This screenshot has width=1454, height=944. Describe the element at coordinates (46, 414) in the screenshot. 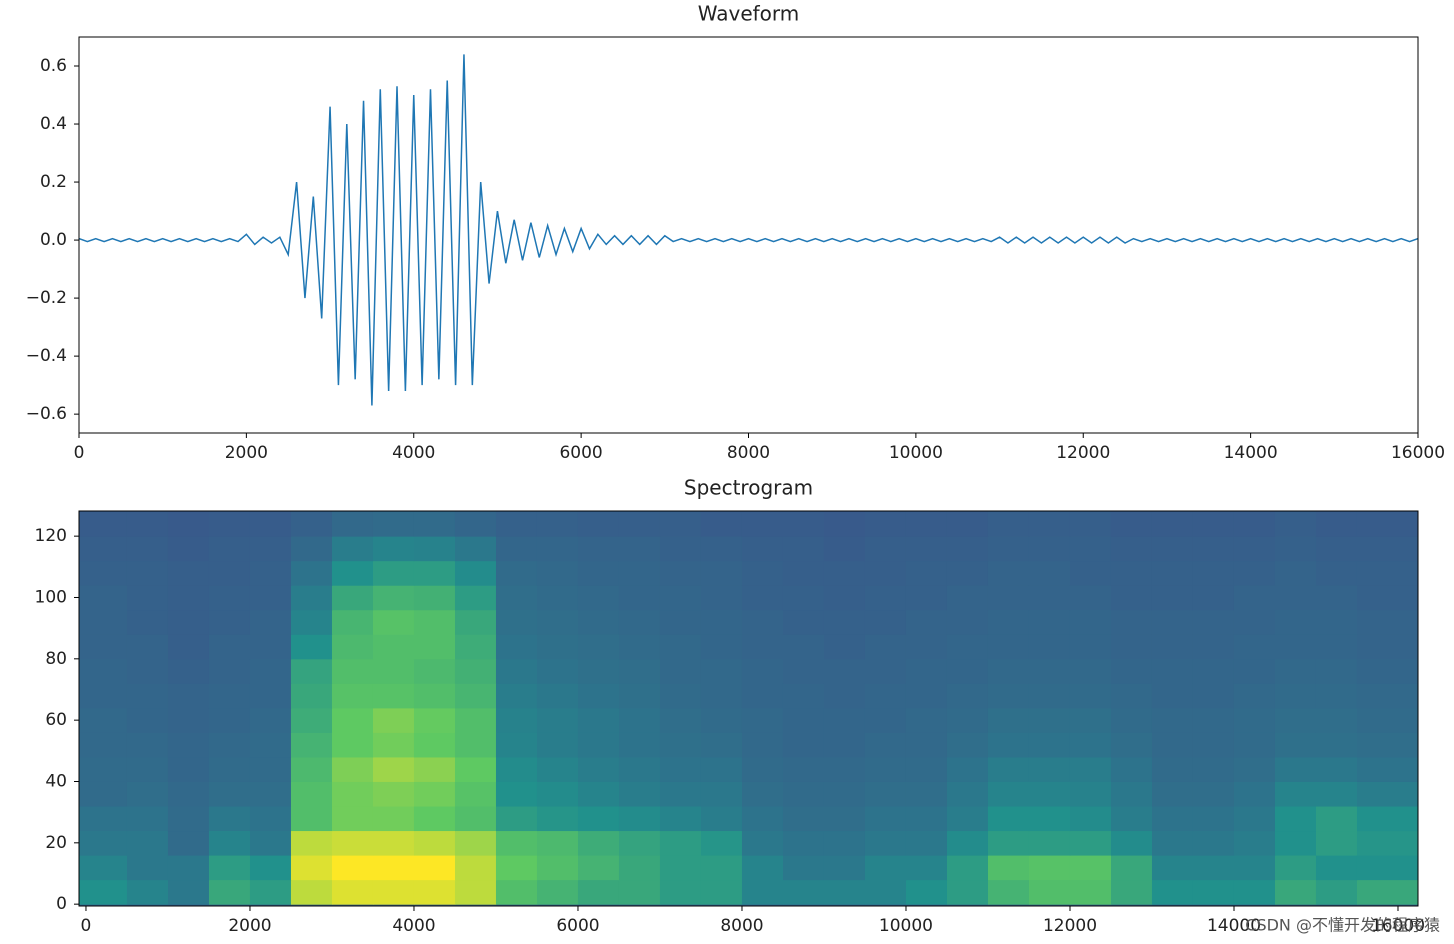

I see `y-tick-label: −0.6` at that location.